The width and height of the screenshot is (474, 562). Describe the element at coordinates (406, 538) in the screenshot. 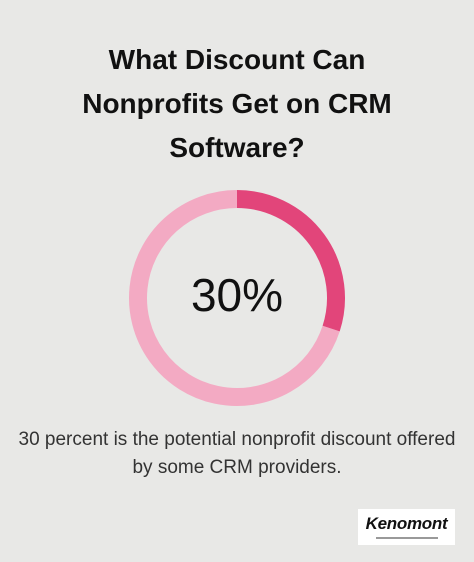

I see `logo-rule` at that location.